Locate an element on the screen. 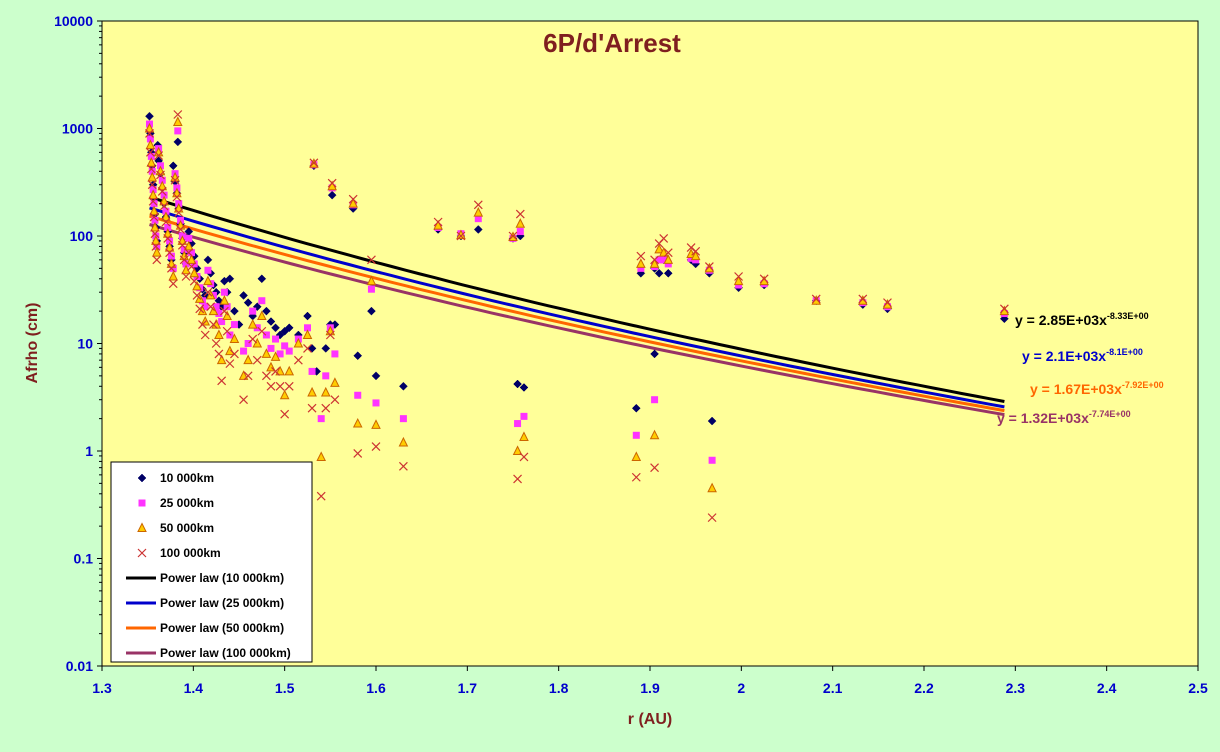 The height and width of the screenshot is (752, 1220). y-axis-title: Afrho (cm) is located at coordinates (32, 343).